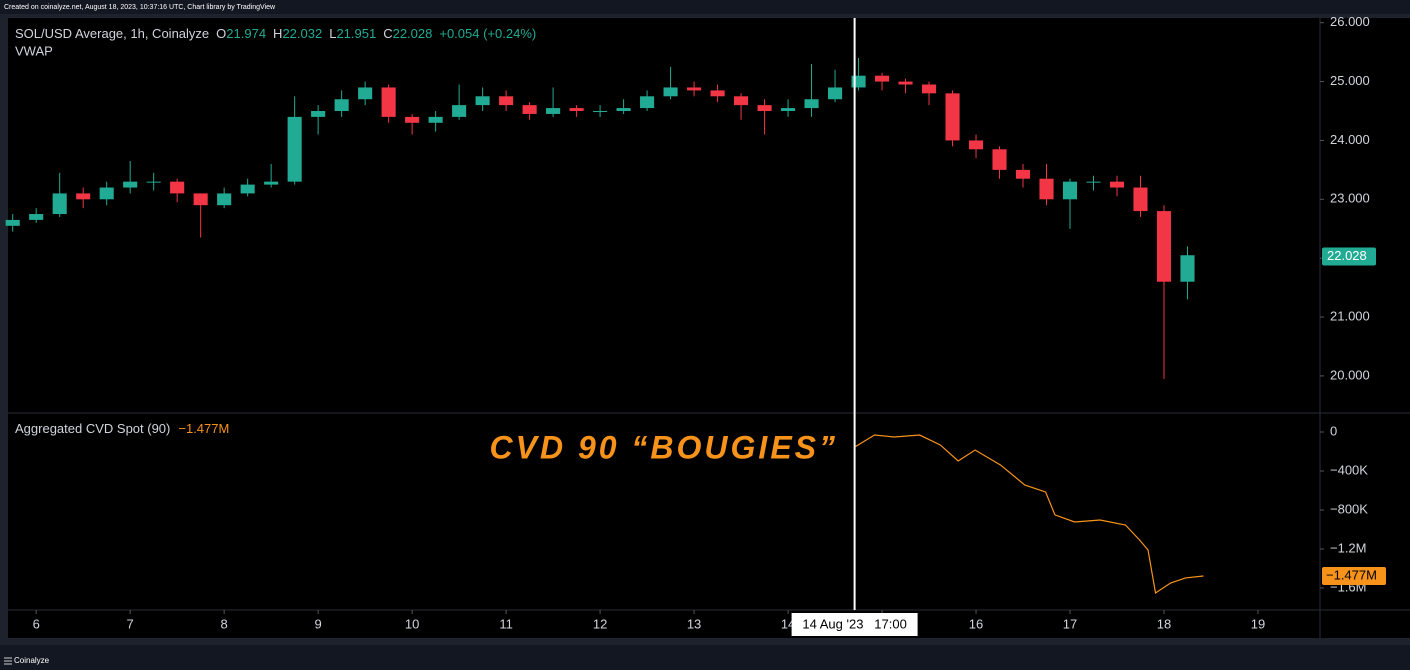 This screenshot has width=1410, height=670. Describe the element at coordinates (1350, 139) in the screenshot. I see `y-tick-label: 24.000` at that location.